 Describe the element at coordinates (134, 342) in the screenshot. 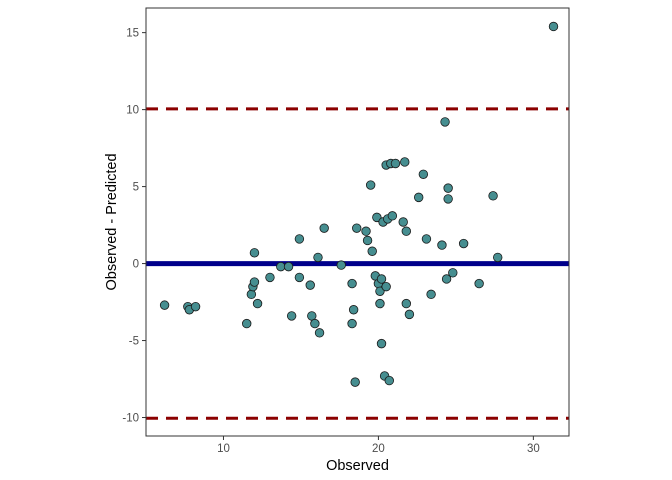

I see `y-tick-label: -5` at that location.